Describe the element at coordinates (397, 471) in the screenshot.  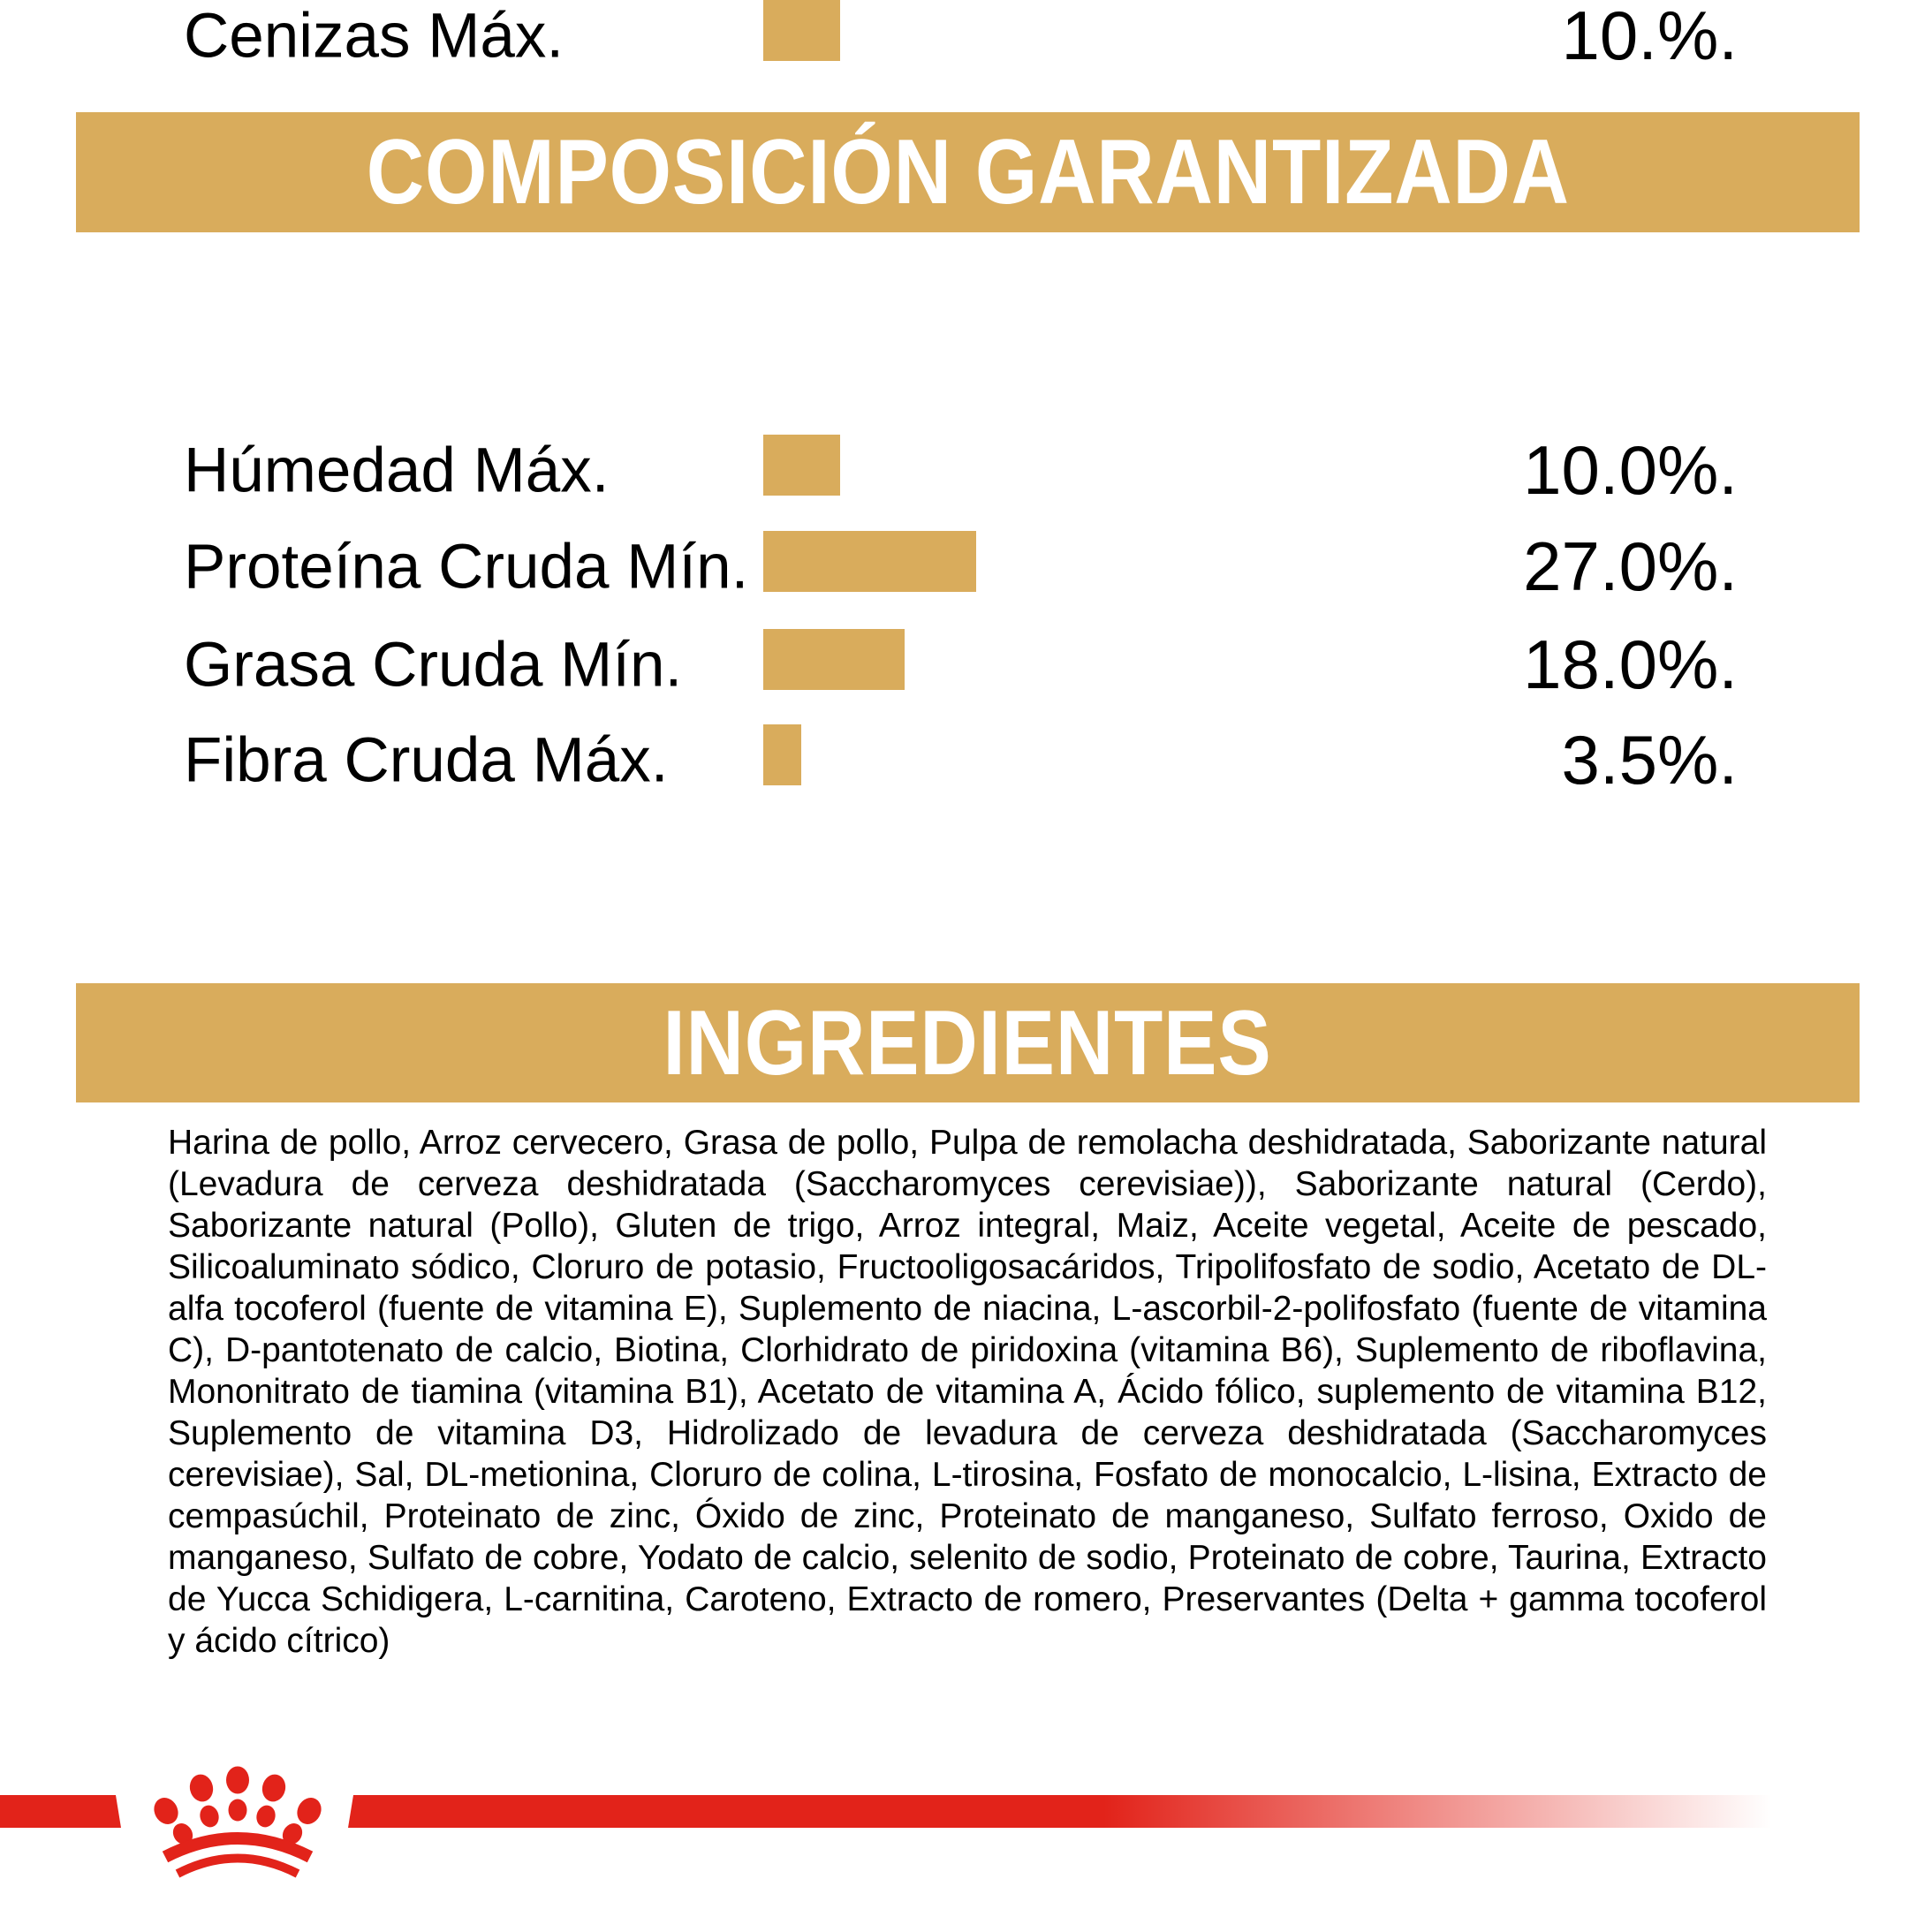
I see `composition-row-label: Húmedad Máx.` at that location.